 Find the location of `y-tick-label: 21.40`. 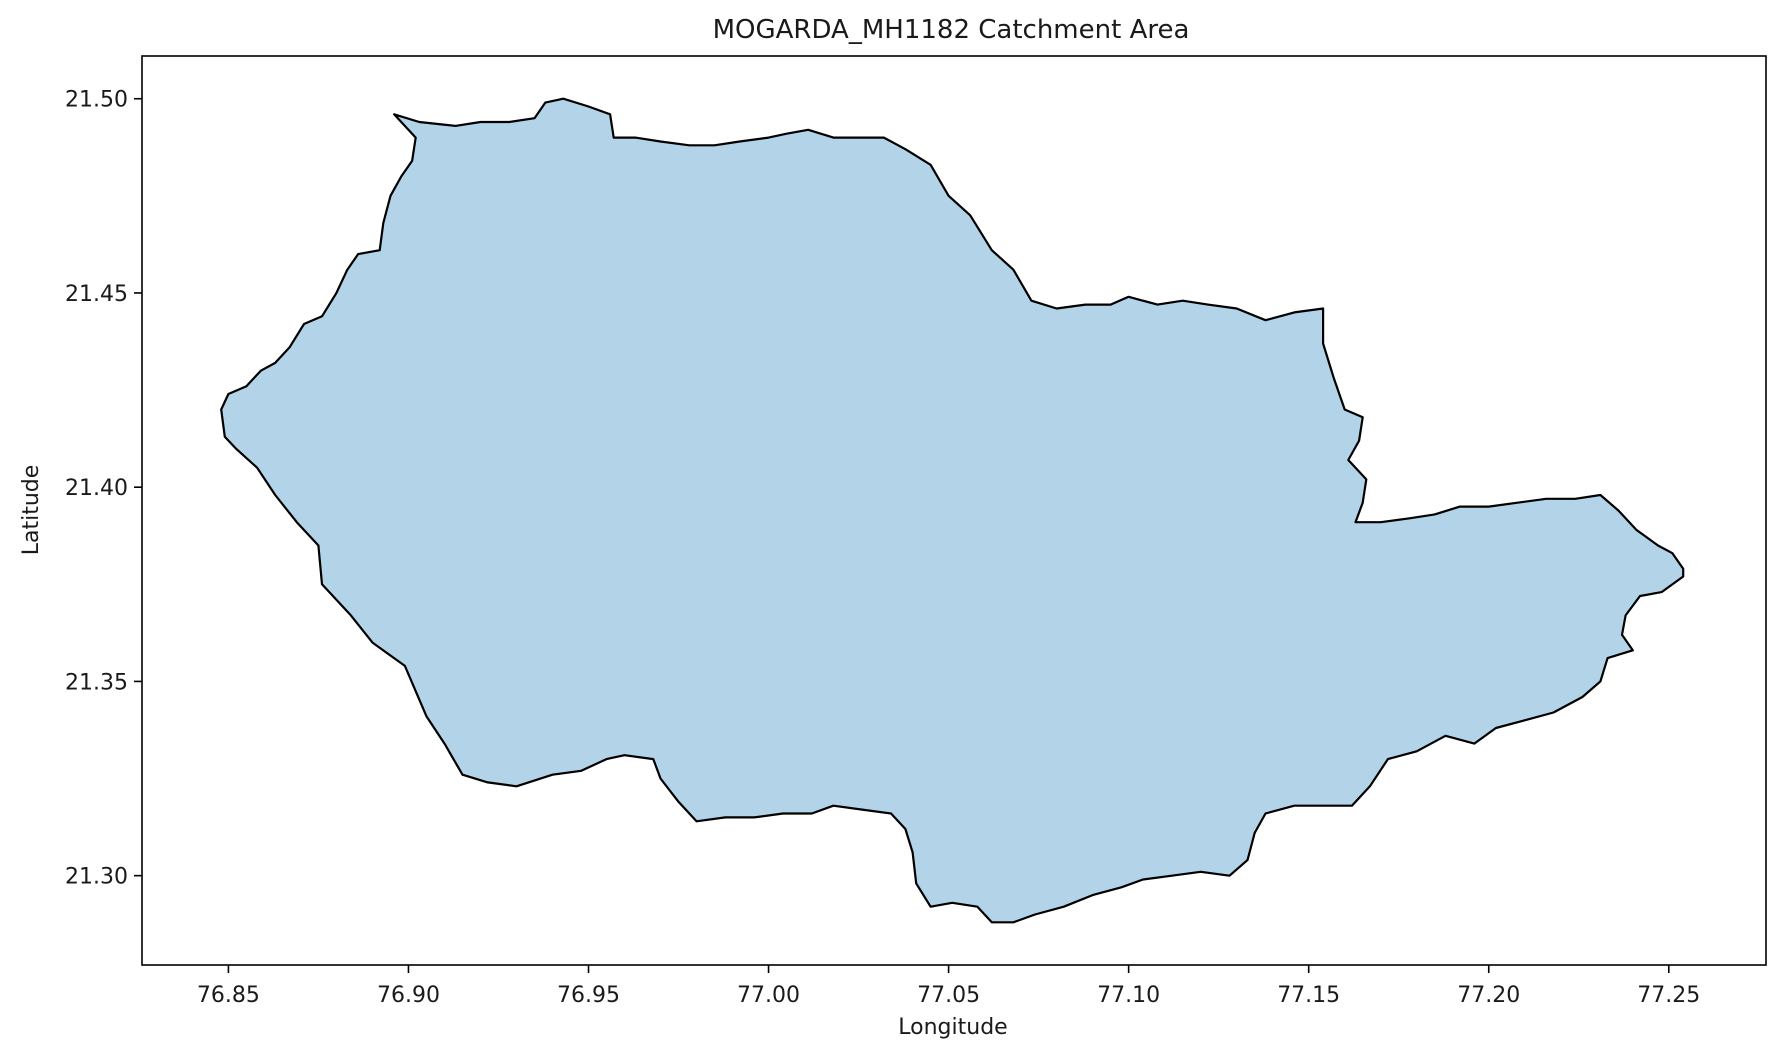

y-tick-label: 21.40 is located at coordinates (96, 488).